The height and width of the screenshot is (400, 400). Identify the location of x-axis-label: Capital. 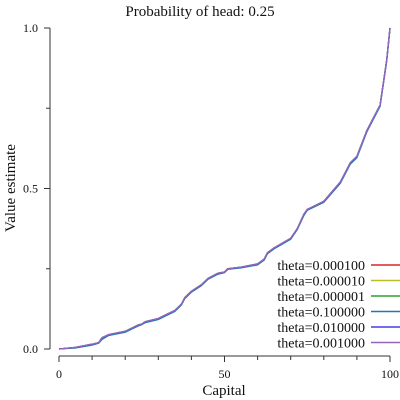
(223, 391).